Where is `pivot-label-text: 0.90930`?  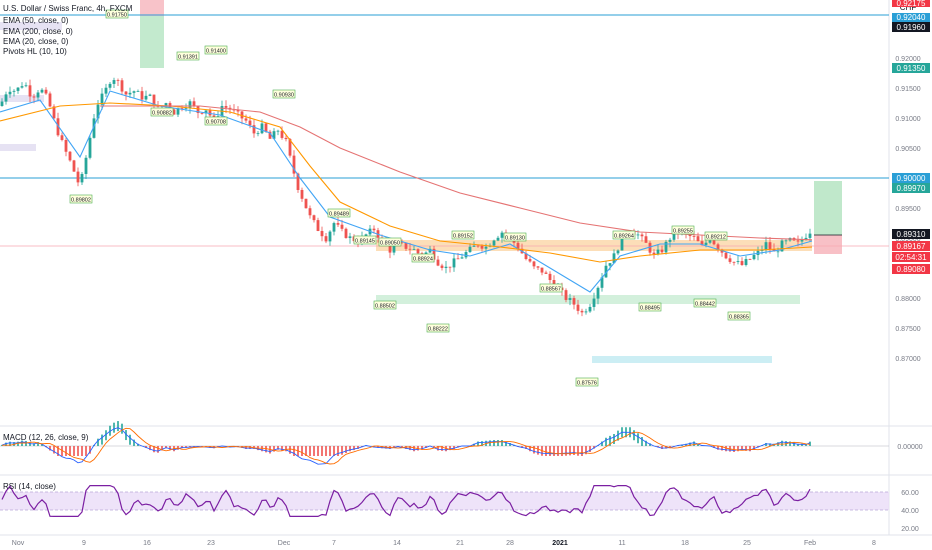 pivot-label-text: 0.90930 is located at coordinates (284, 96).